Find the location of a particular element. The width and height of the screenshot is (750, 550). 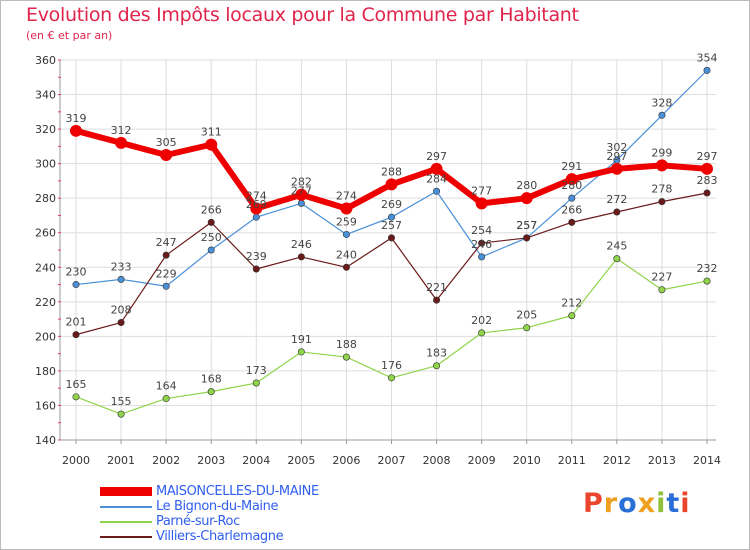

y-tick-label: 320 is located at coordinates (45, 129).